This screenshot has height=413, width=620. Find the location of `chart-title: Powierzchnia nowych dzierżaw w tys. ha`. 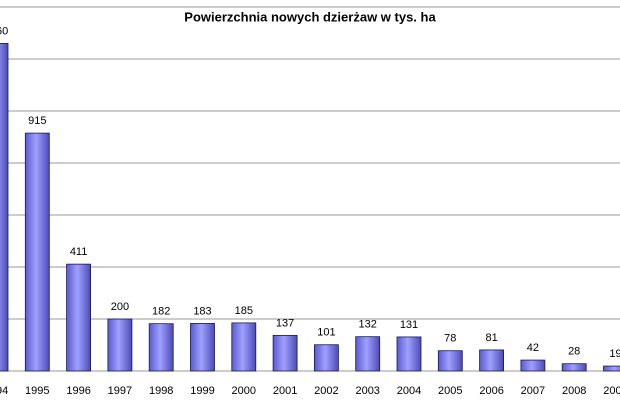

chart-title: Powierzchnia nowych dzierżaw w tys. ha is located at coordinates (310, 16).